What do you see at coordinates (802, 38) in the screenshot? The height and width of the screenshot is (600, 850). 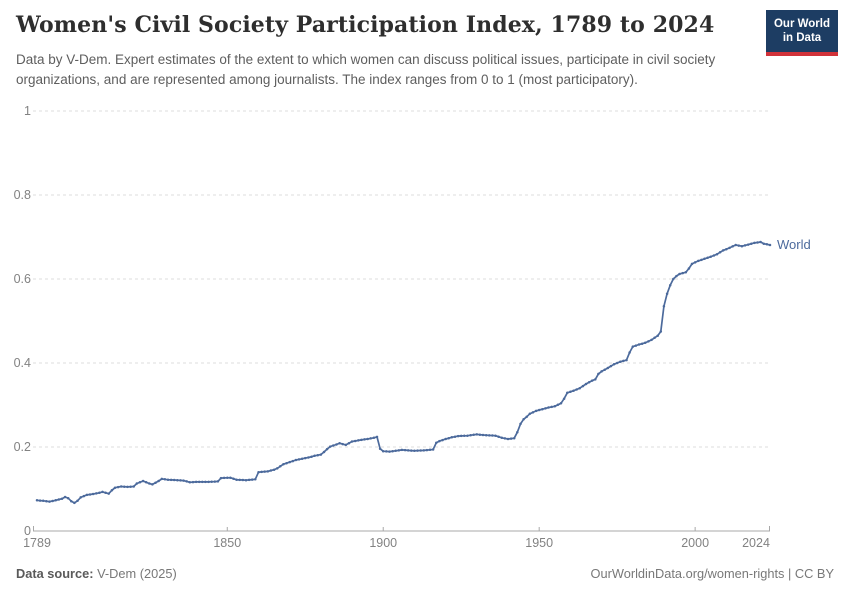 I see `owid-logo-line2: in Data` at bounding box center [802, 38].